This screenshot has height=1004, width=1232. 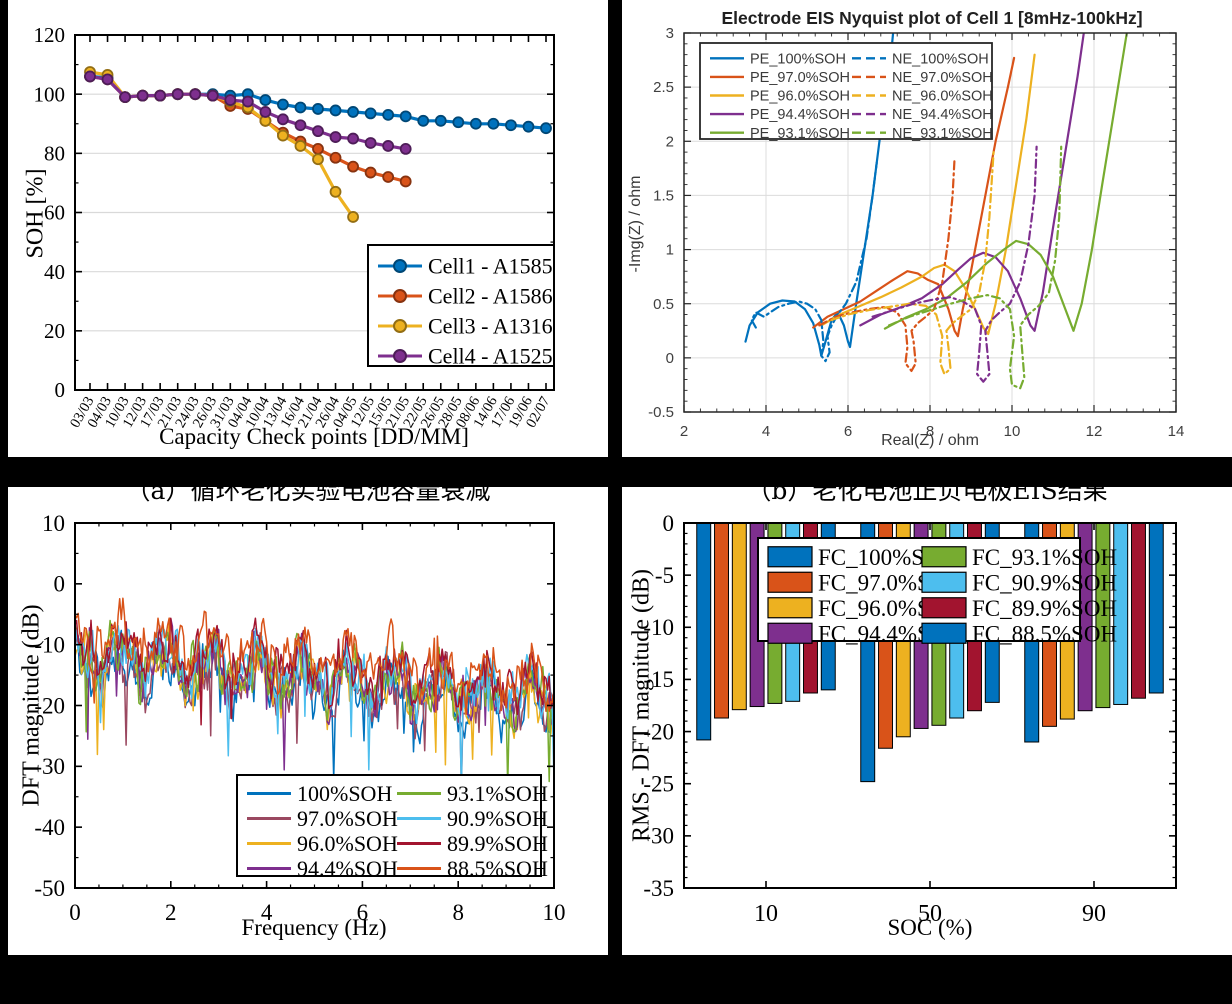 I want to click on svg-text: PE_97.0%SOH, so click(x=800, y=78).